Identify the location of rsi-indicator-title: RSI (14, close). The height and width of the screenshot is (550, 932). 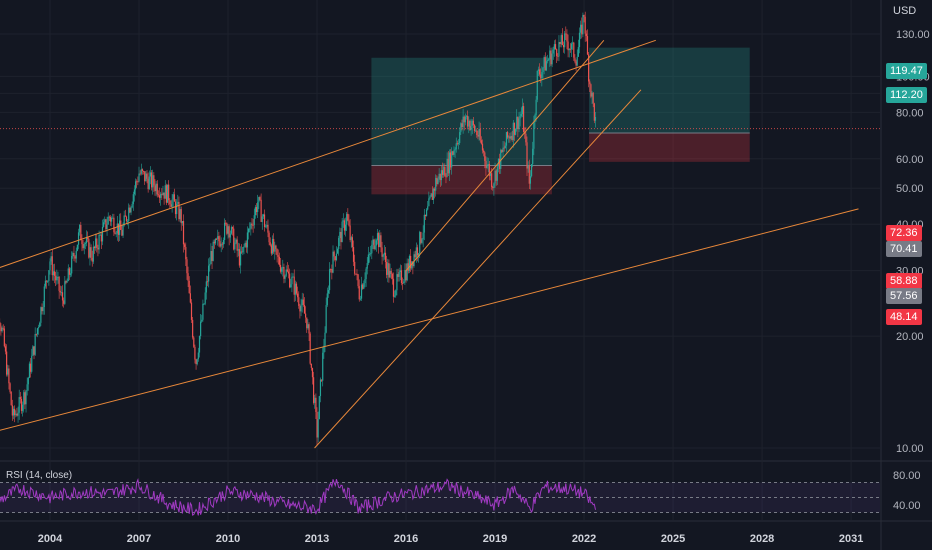
(39, 475).